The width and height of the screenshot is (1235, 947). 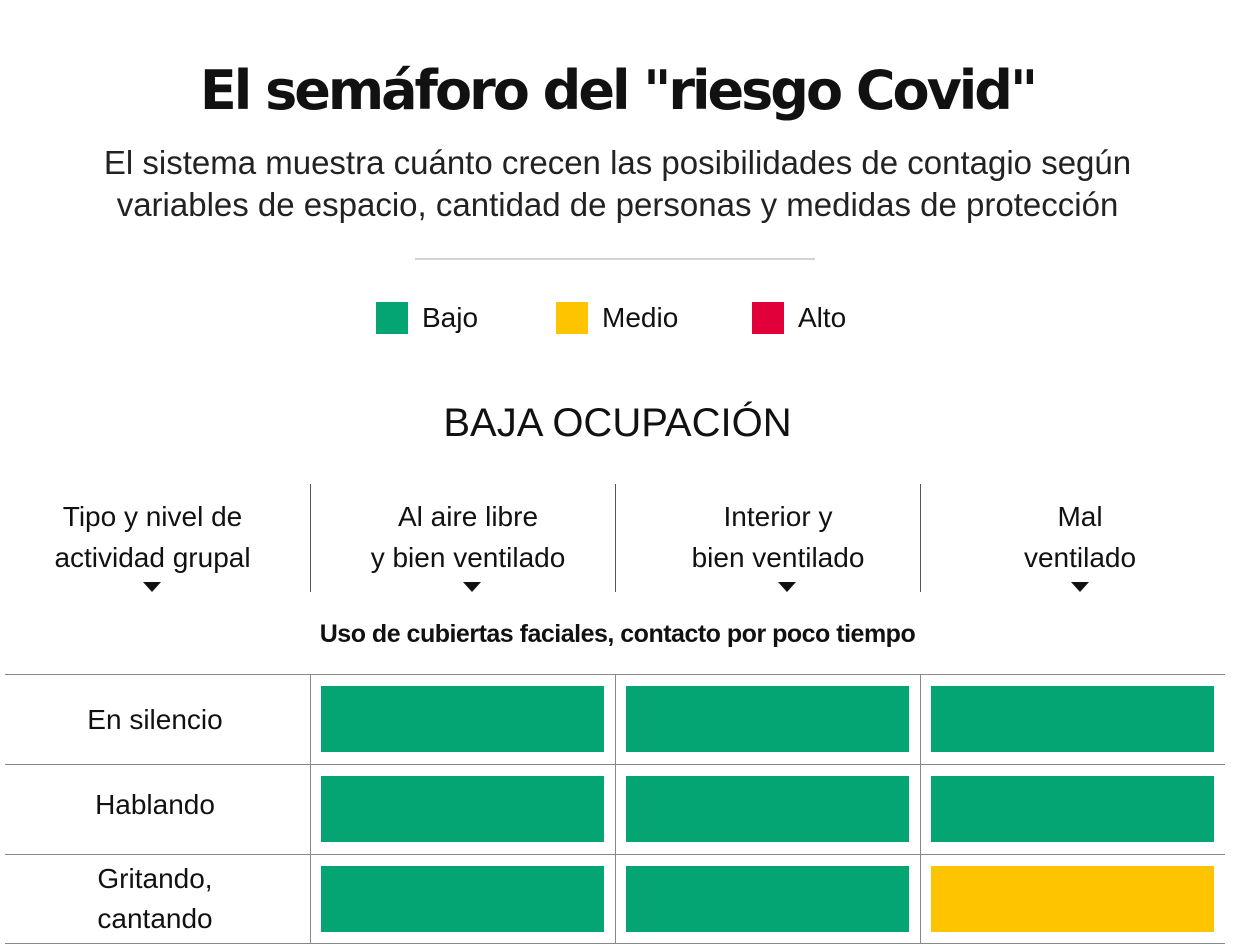 I want to click on column-header-line: Interior y, so click(x=778, y=516).